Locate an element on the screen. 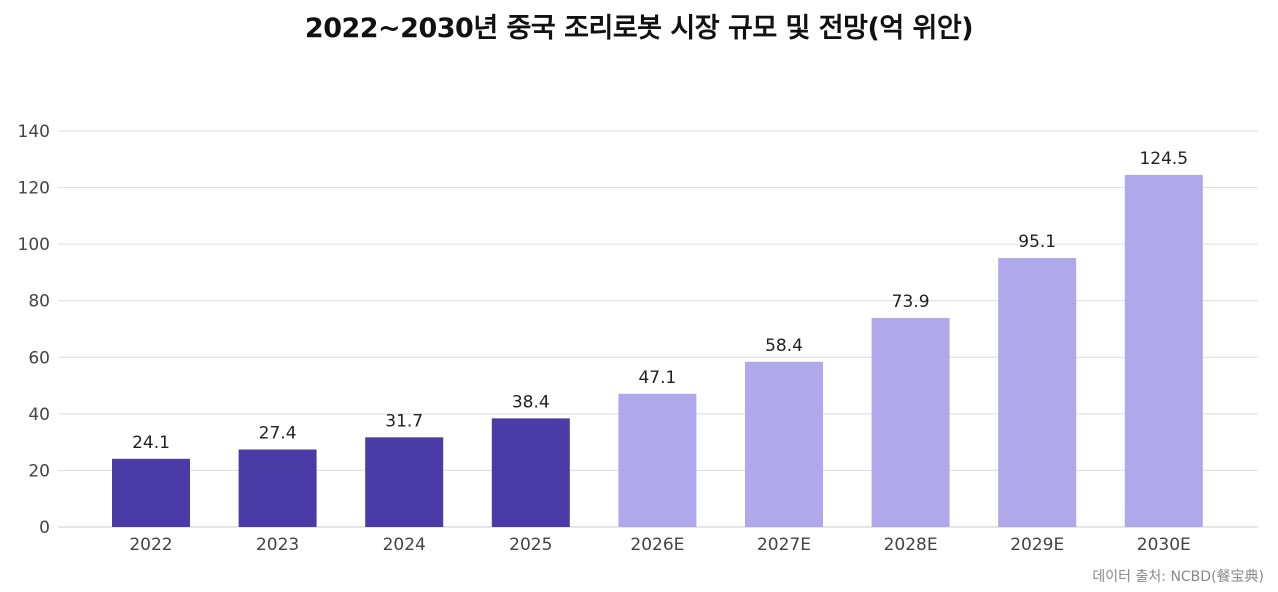 Image resolution: width=1278 pixels, height=592 pixels. data-label: 27.4 is located at coordinates (278, 433).